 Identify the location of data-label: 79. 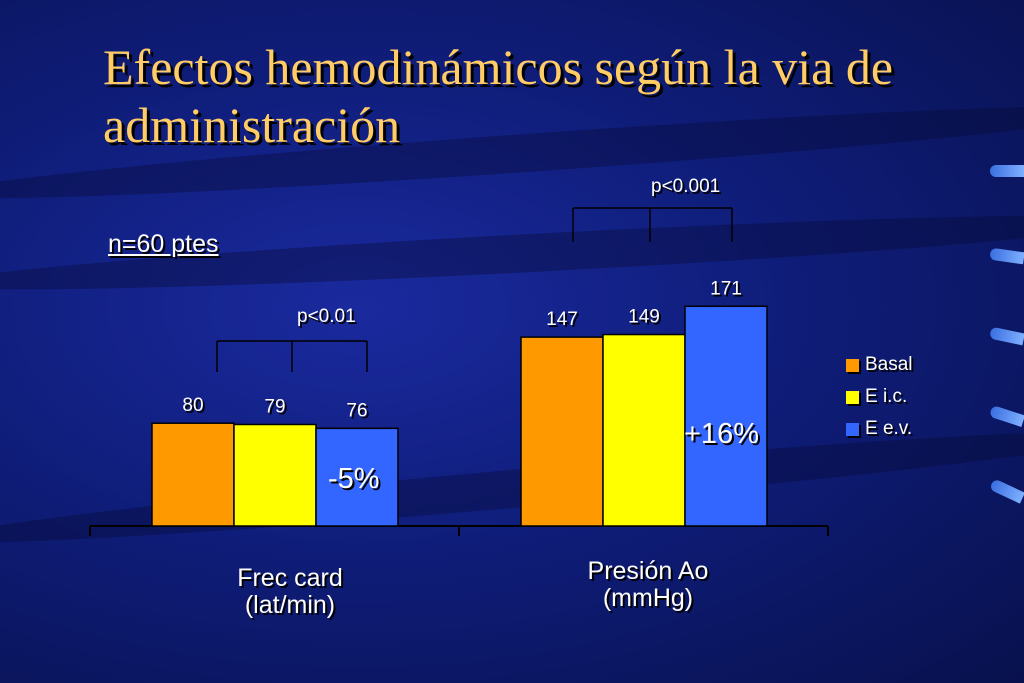
(274, 406).